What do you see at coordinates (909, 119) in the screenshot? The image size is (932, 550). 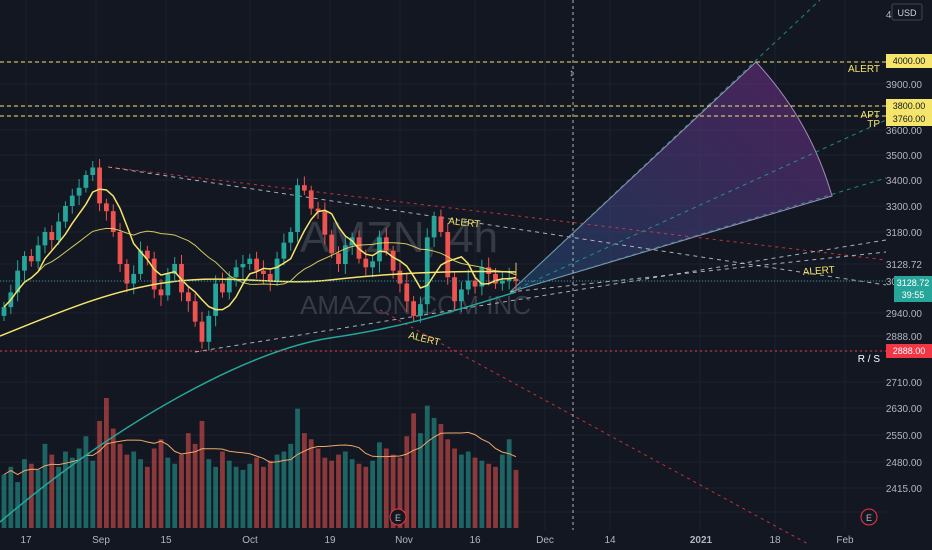 I see `tag-tp-value: 3760.00` at bounding box center [909, 119].